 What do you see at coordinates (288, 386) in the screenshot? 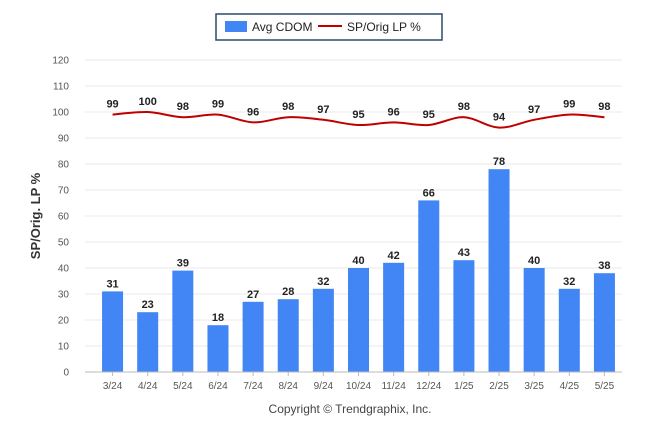
I see `x-tick-label: 8/24` at bounding box center [288, 386].